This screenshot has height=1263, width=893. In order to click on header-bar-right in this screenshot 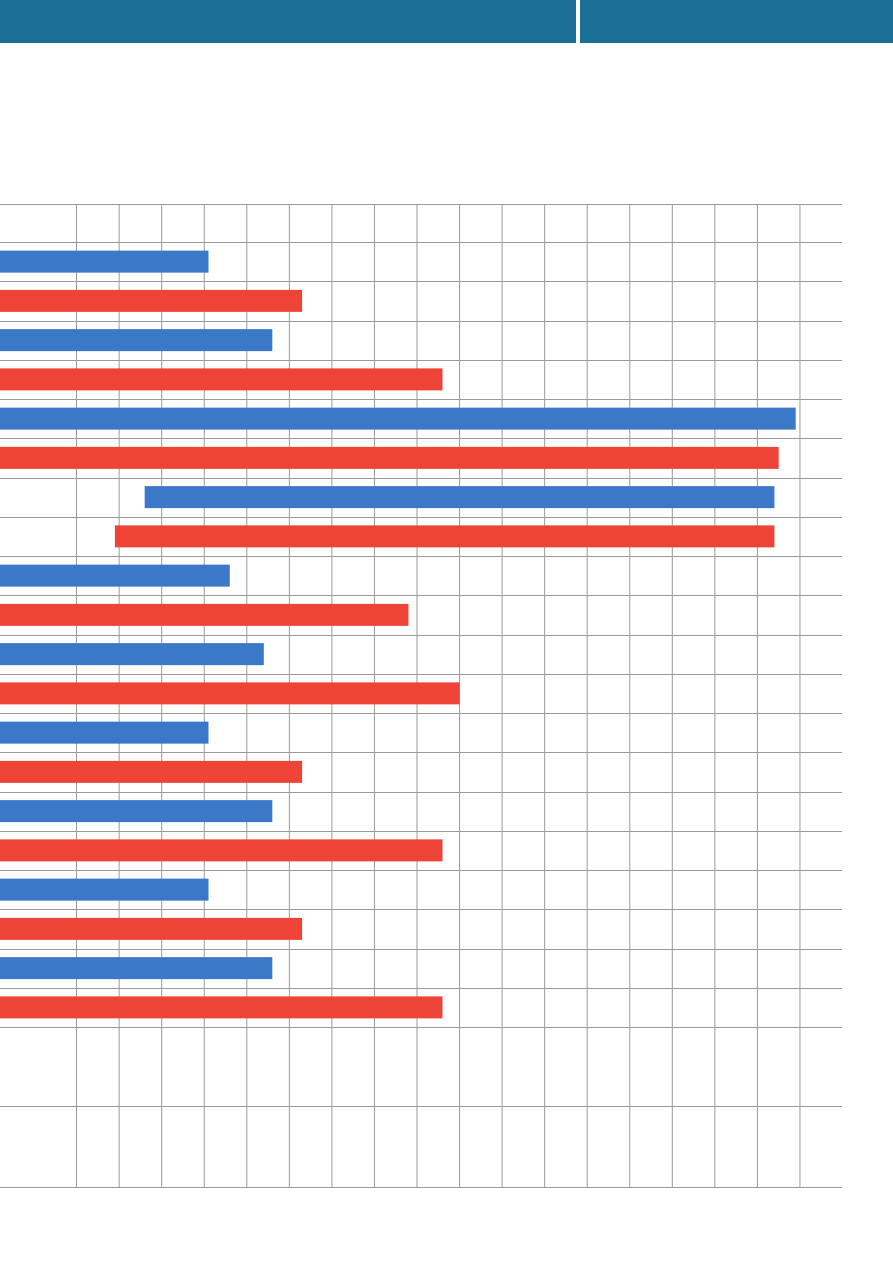, I will do `click(736, 21)`.